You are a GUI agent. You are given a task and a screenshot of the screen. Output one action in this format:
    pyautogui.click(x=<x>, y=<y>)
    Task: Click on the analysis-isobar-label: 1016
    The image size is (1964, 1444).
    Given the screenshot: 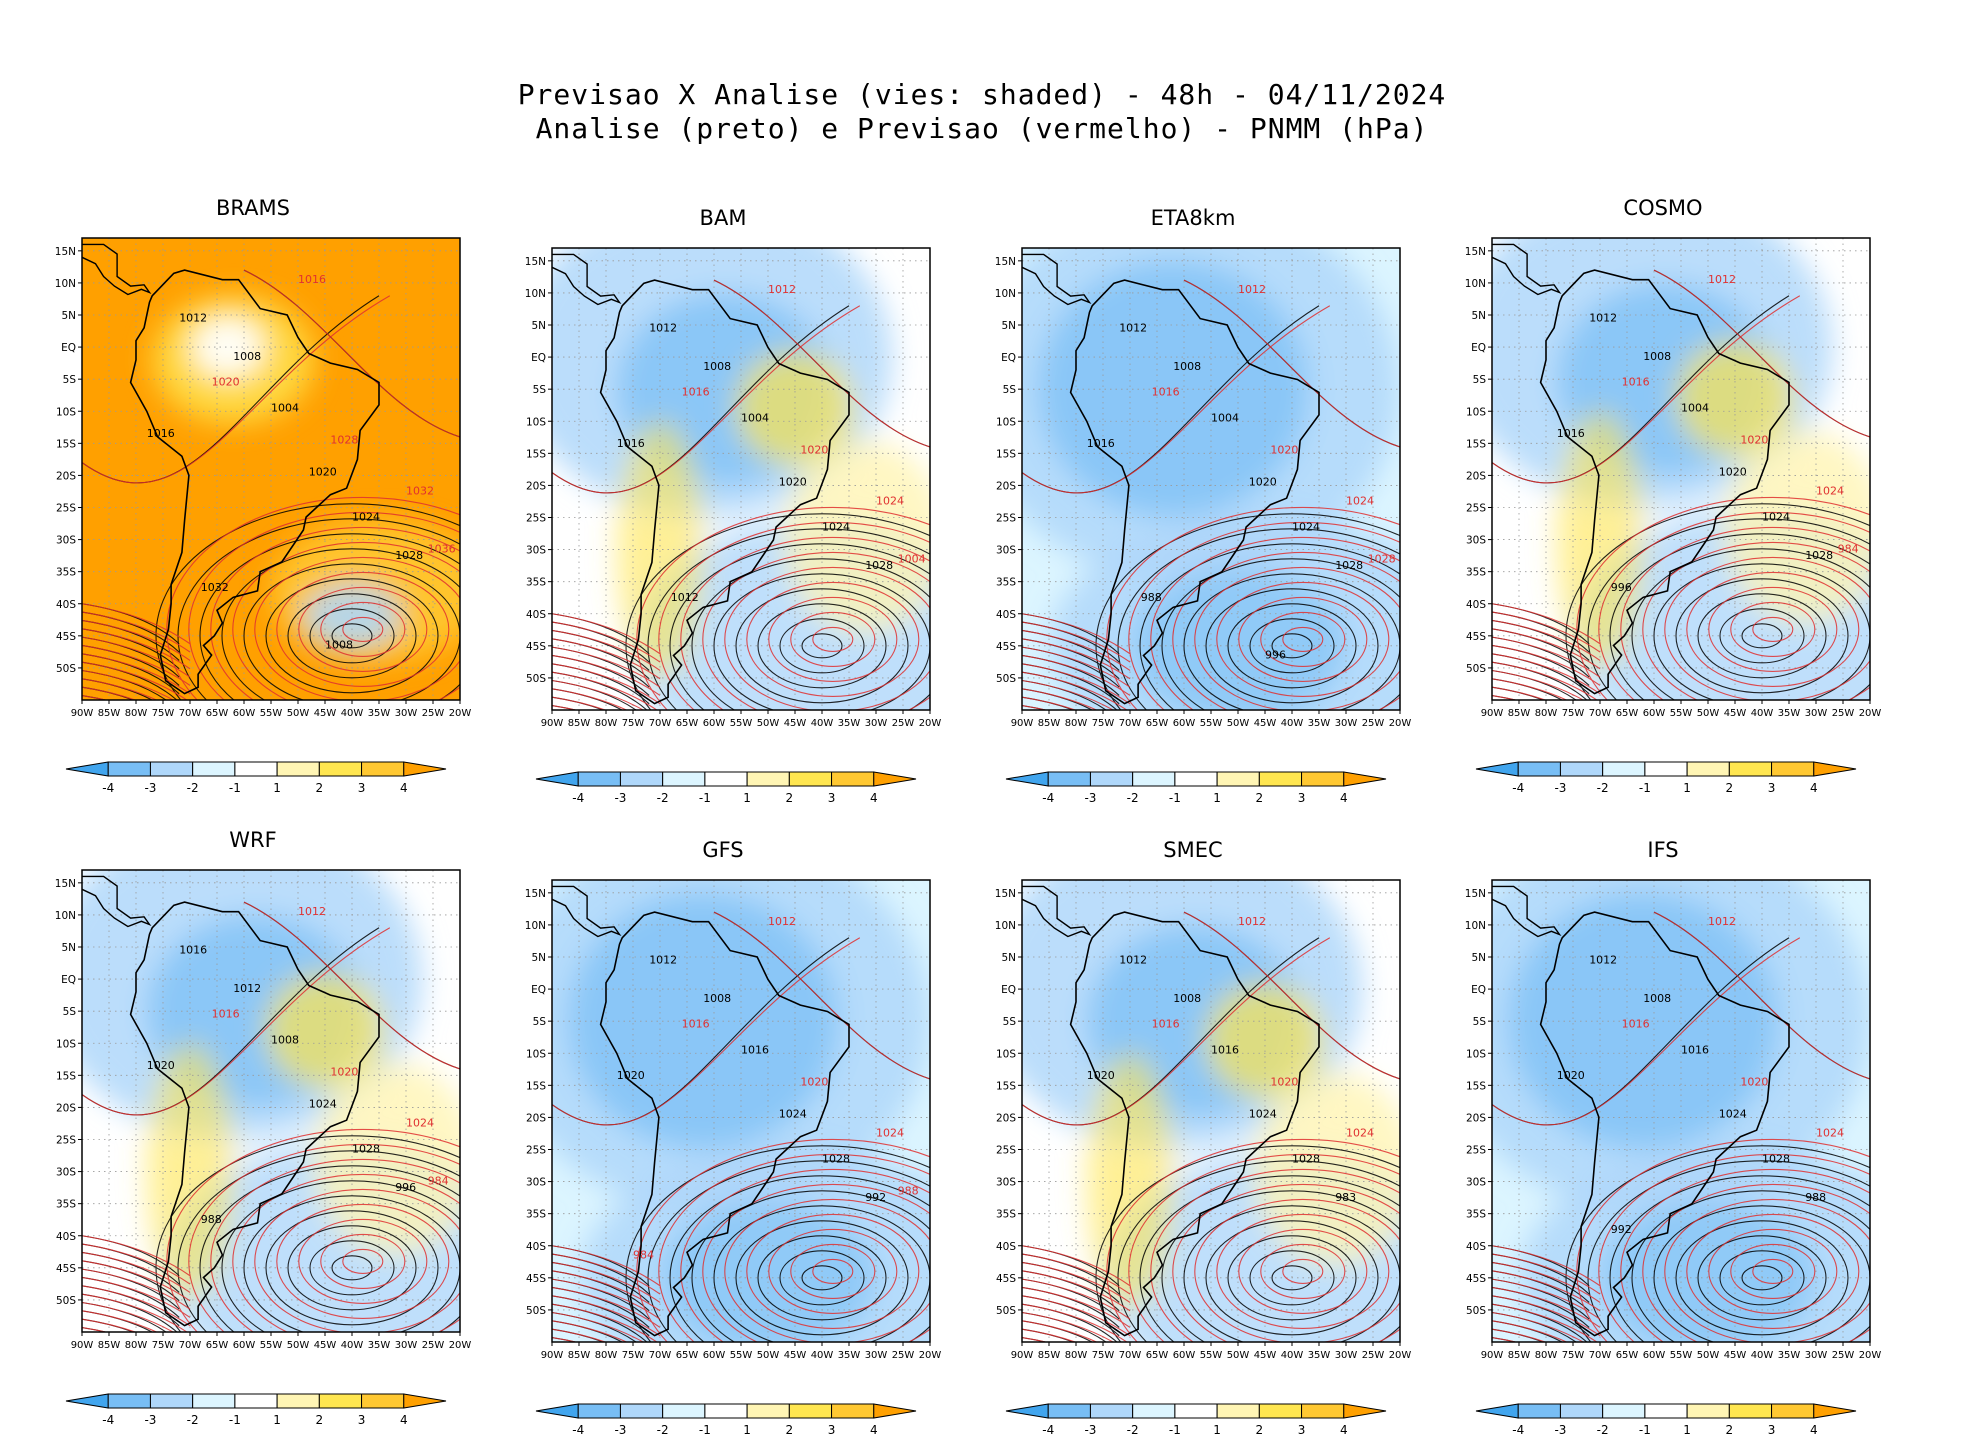 What is the action you would take?
    pyautogui.click(x=1225, y=1049)
    